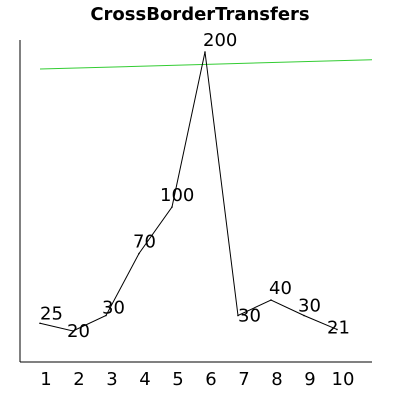 The image size is (400, 404). I want to click on data-label: 200, so click(220, 40).